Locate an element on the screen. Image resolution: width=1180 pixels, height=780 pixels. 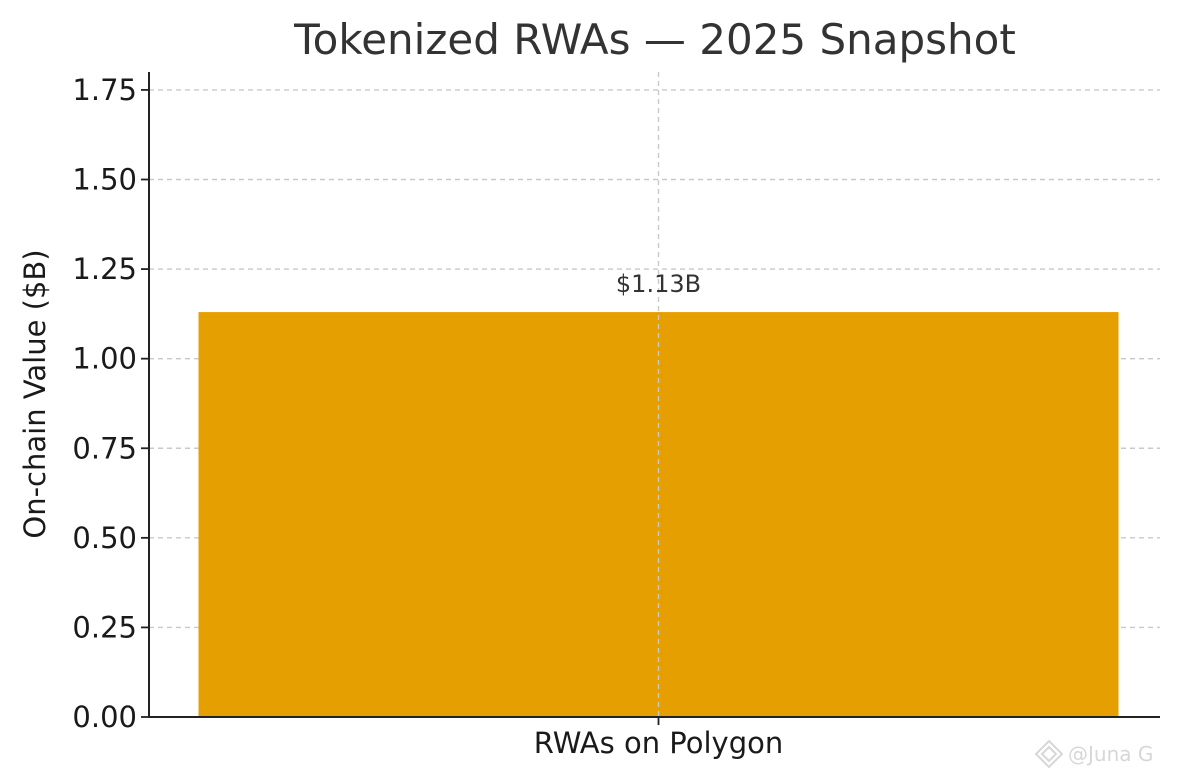
y-ticks: 0.00 0.25 0.50 0.75 1.00 1.25 1.50 1.75 is located at coordinates (110, 403).